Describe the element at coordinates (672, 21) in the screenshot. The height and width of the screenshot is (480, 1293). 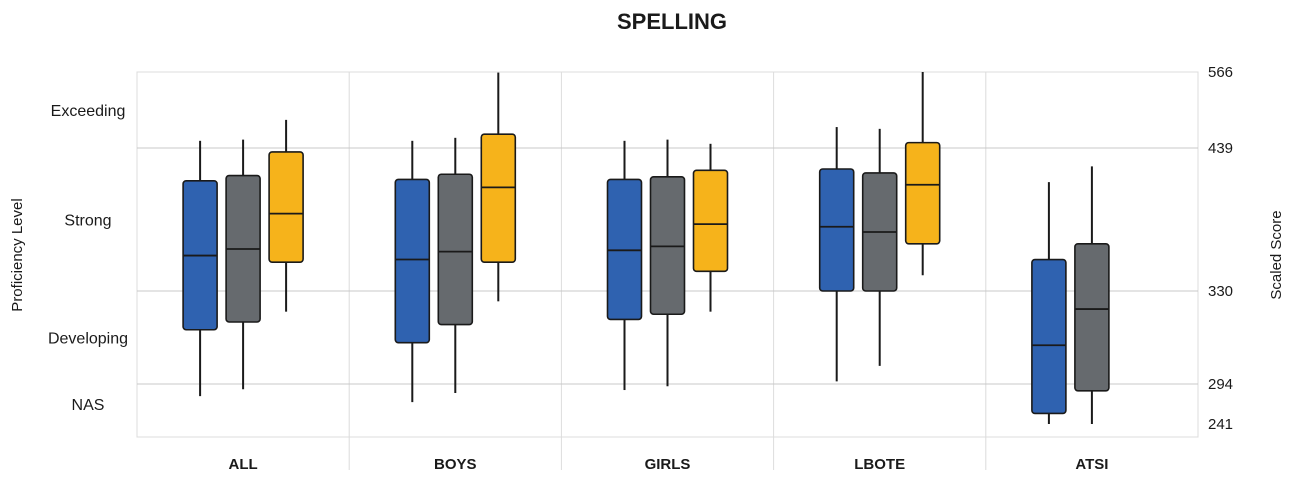
I see `chart-title: SPELLING` at that location.